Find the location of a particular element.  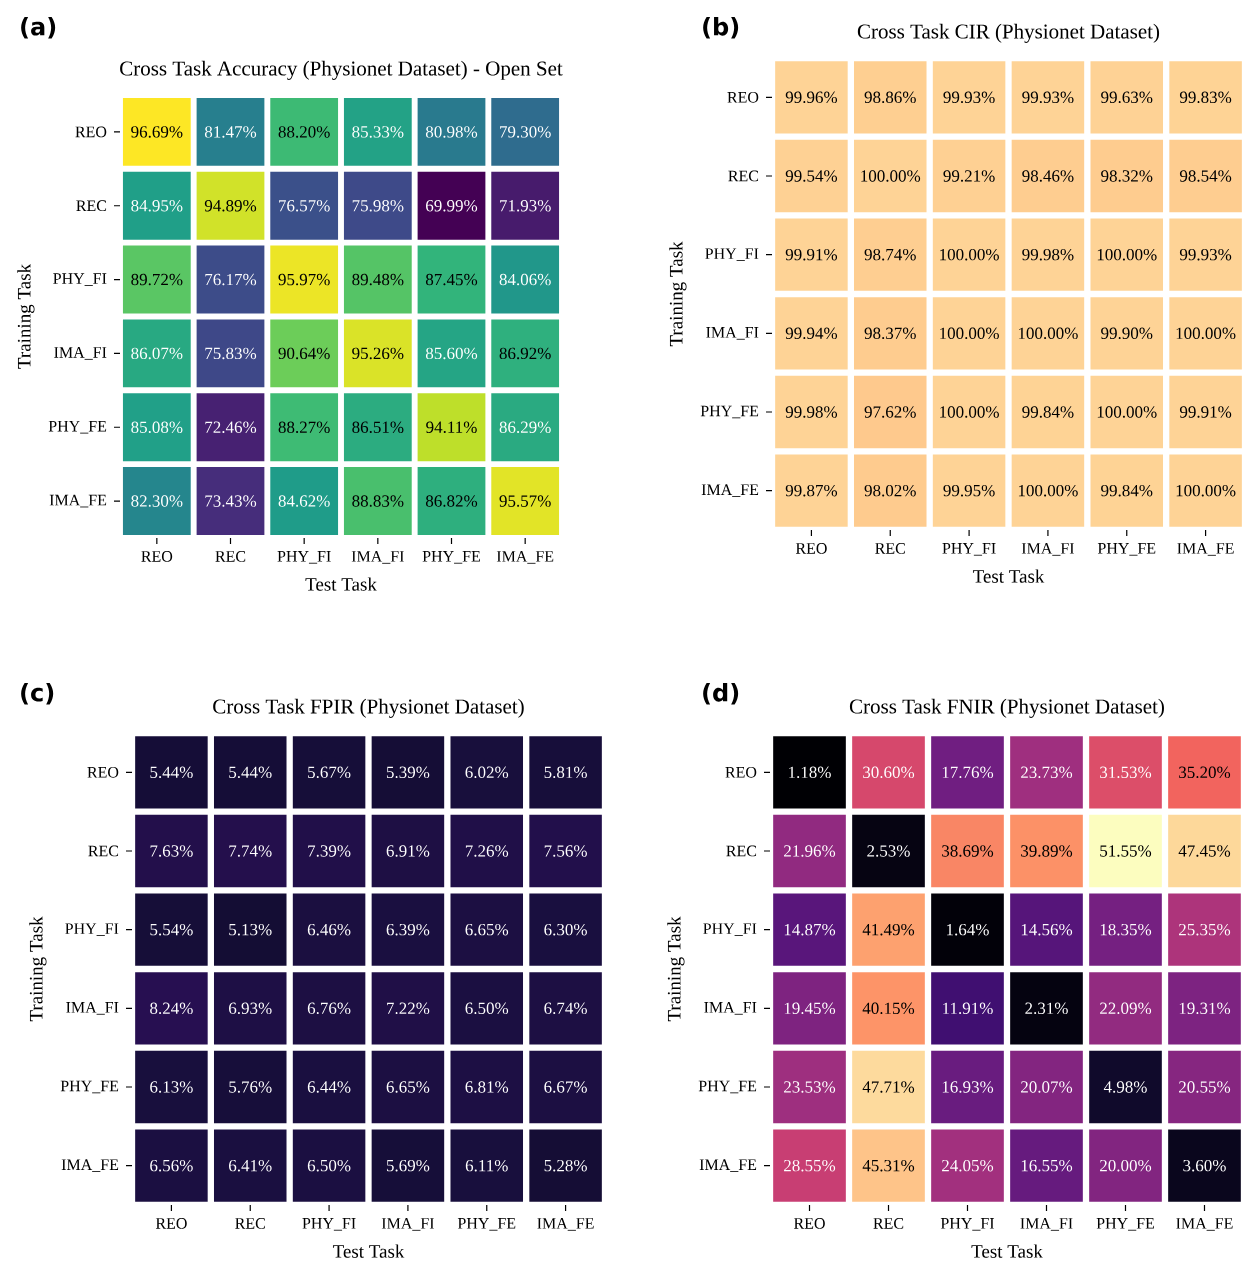

data-label: 79.30% is located at coordinates (525, 132).